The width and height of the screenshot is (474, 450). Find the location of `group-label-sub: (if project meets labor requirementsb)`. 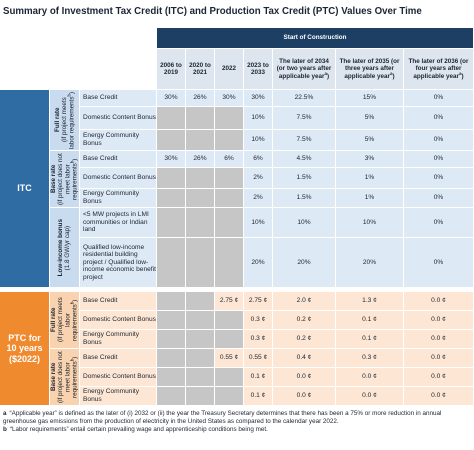

group-label-sub: (if project meets labor requirementsb) is located at coordinates (68, 119).